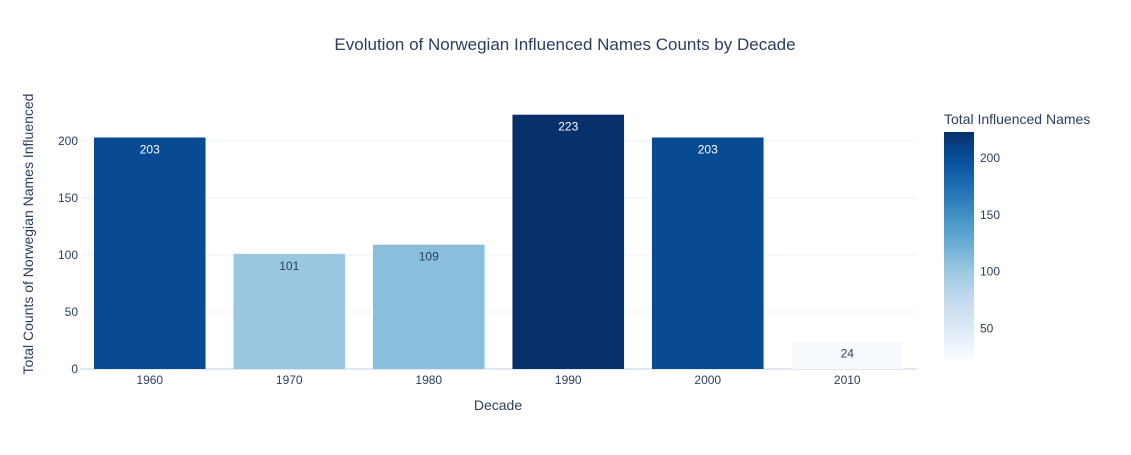 The height and width of the screenshot is (455, 1131). Describe the element at coordinates (498, 405) in the screenshot. I see `x-axis-label: Decade` at that location.